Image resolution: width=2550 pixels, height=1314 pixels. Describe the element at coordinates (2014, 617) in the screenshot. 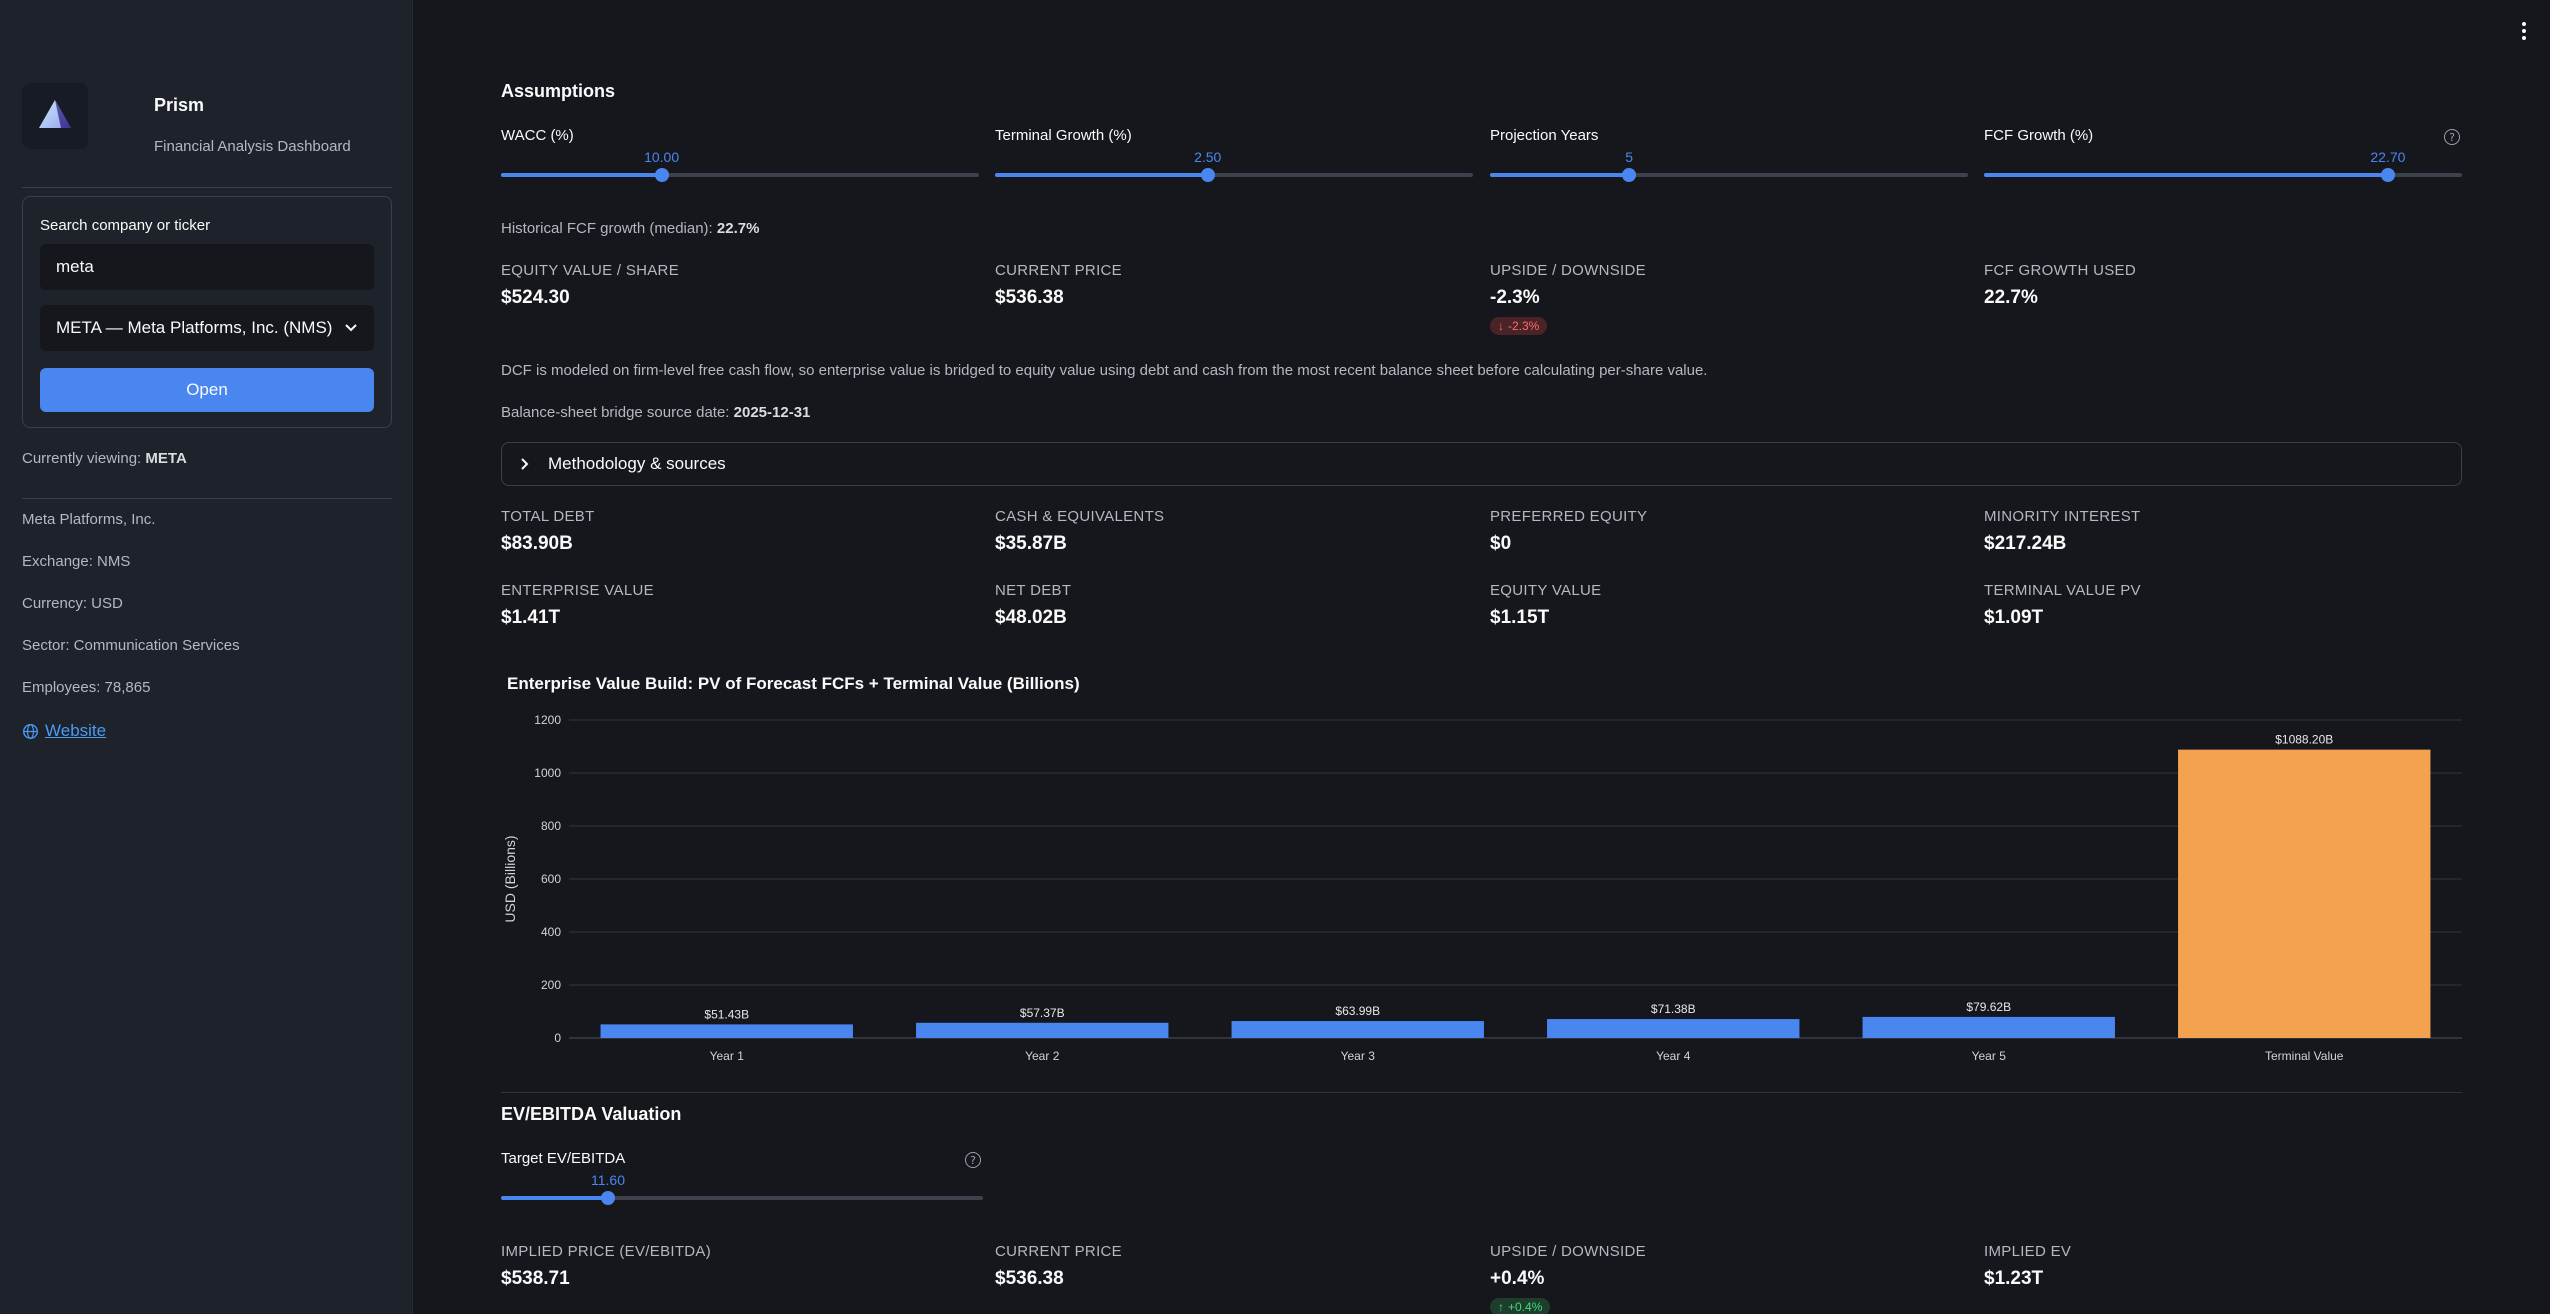

I see `metric-value: $1.09T` at that location.